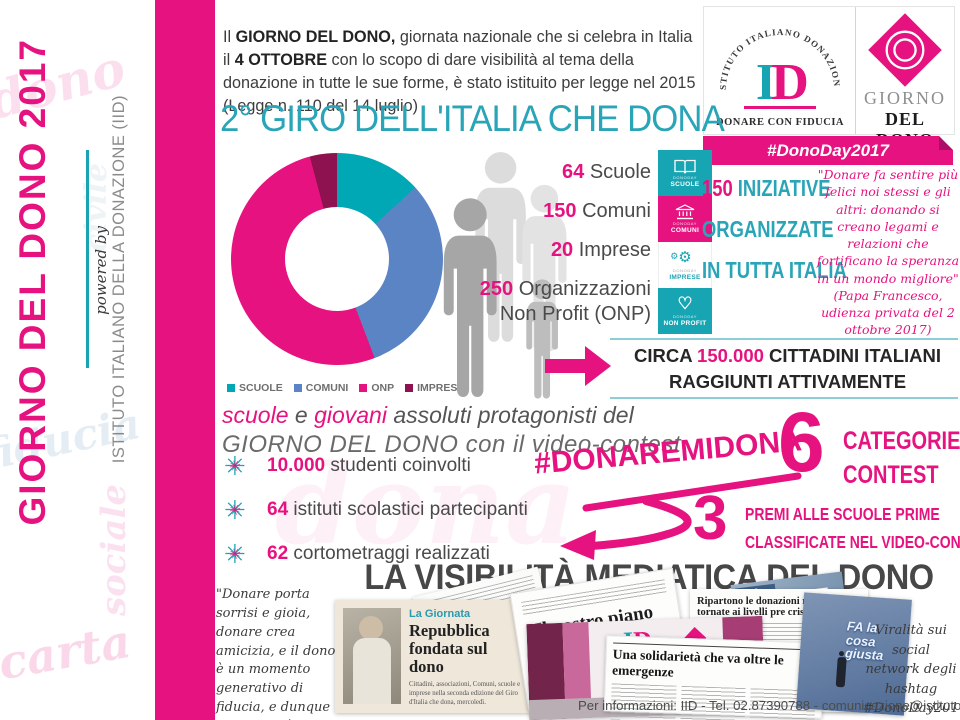 The image size is (960, 720). I want to click on stat-label: Imprese, so click(614, 250).